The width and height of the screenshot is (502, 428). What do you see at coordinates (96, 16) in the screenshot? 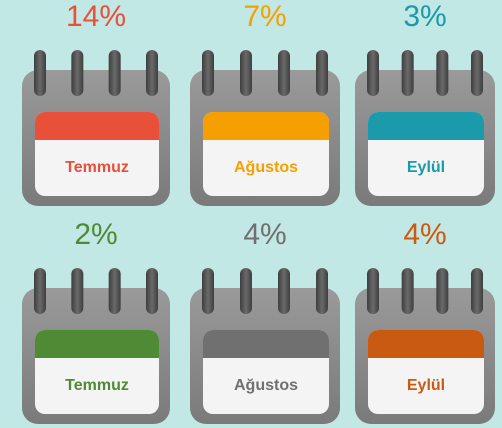
I see `percent: 14%` at bounding box center [96, 16].